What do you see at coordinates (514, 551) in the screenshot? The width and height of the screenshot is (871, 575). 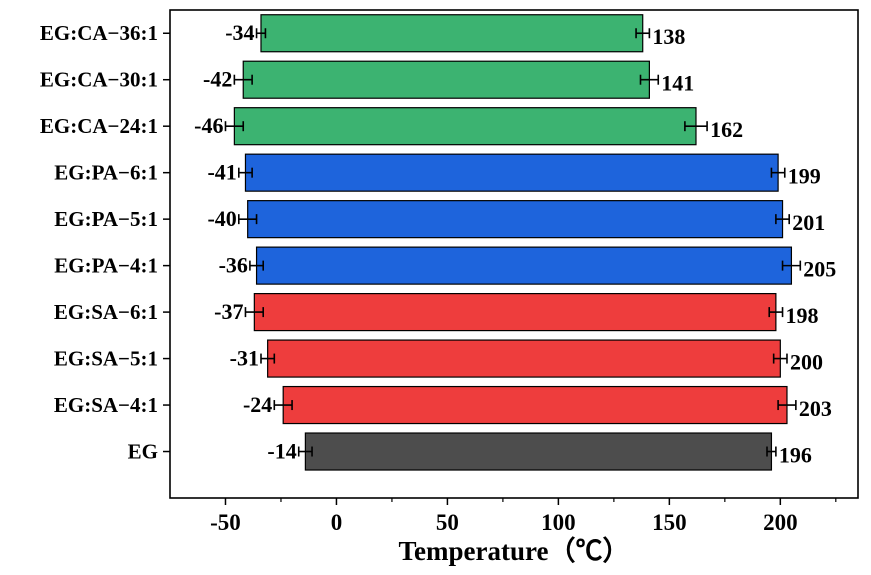 I see `x-axis-title: Temperature（℃）` at bounding box center [514, 551].